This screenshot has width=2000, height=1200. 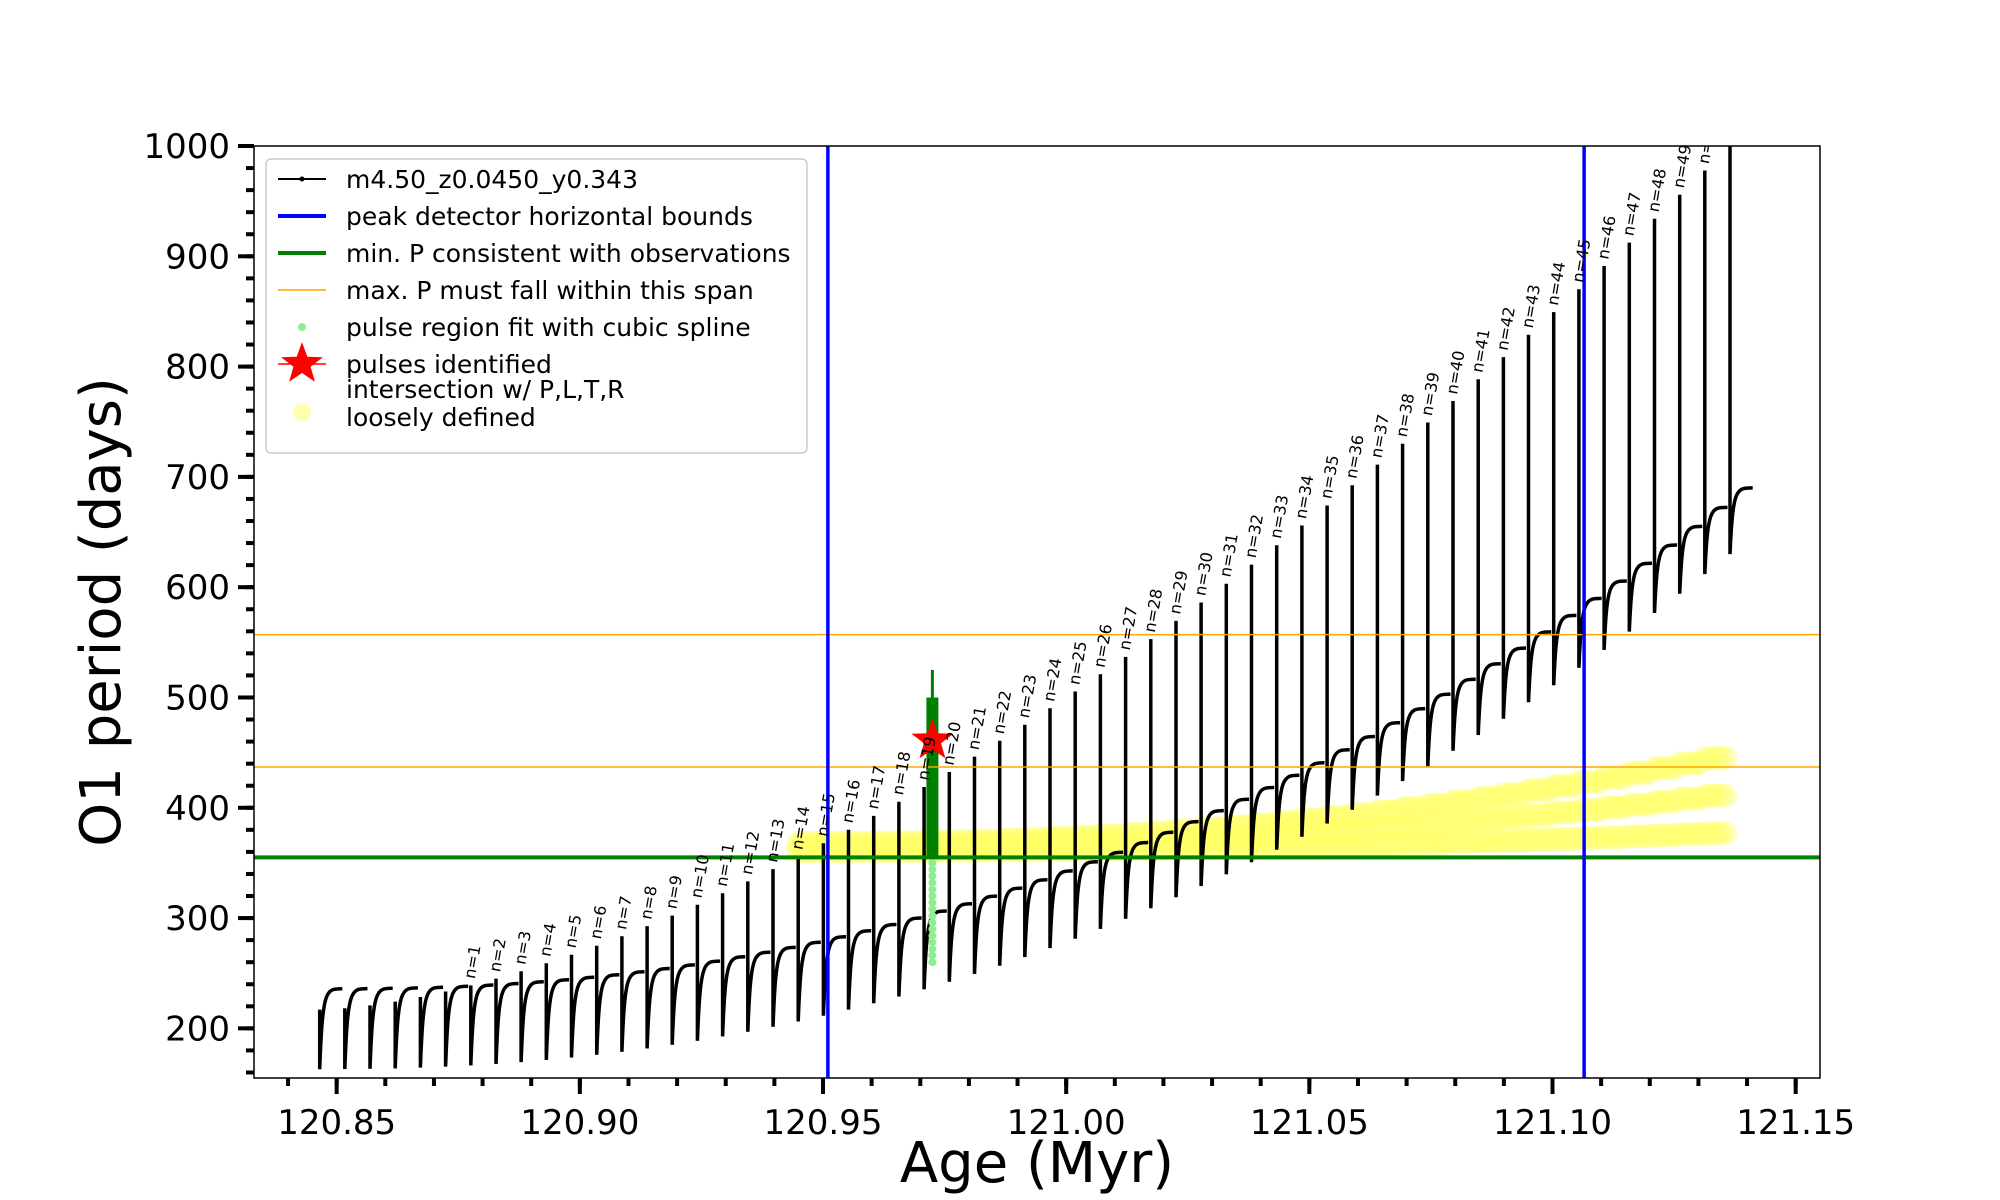 I want to click on pulse-label: n=6, so click(x=598, y=922).